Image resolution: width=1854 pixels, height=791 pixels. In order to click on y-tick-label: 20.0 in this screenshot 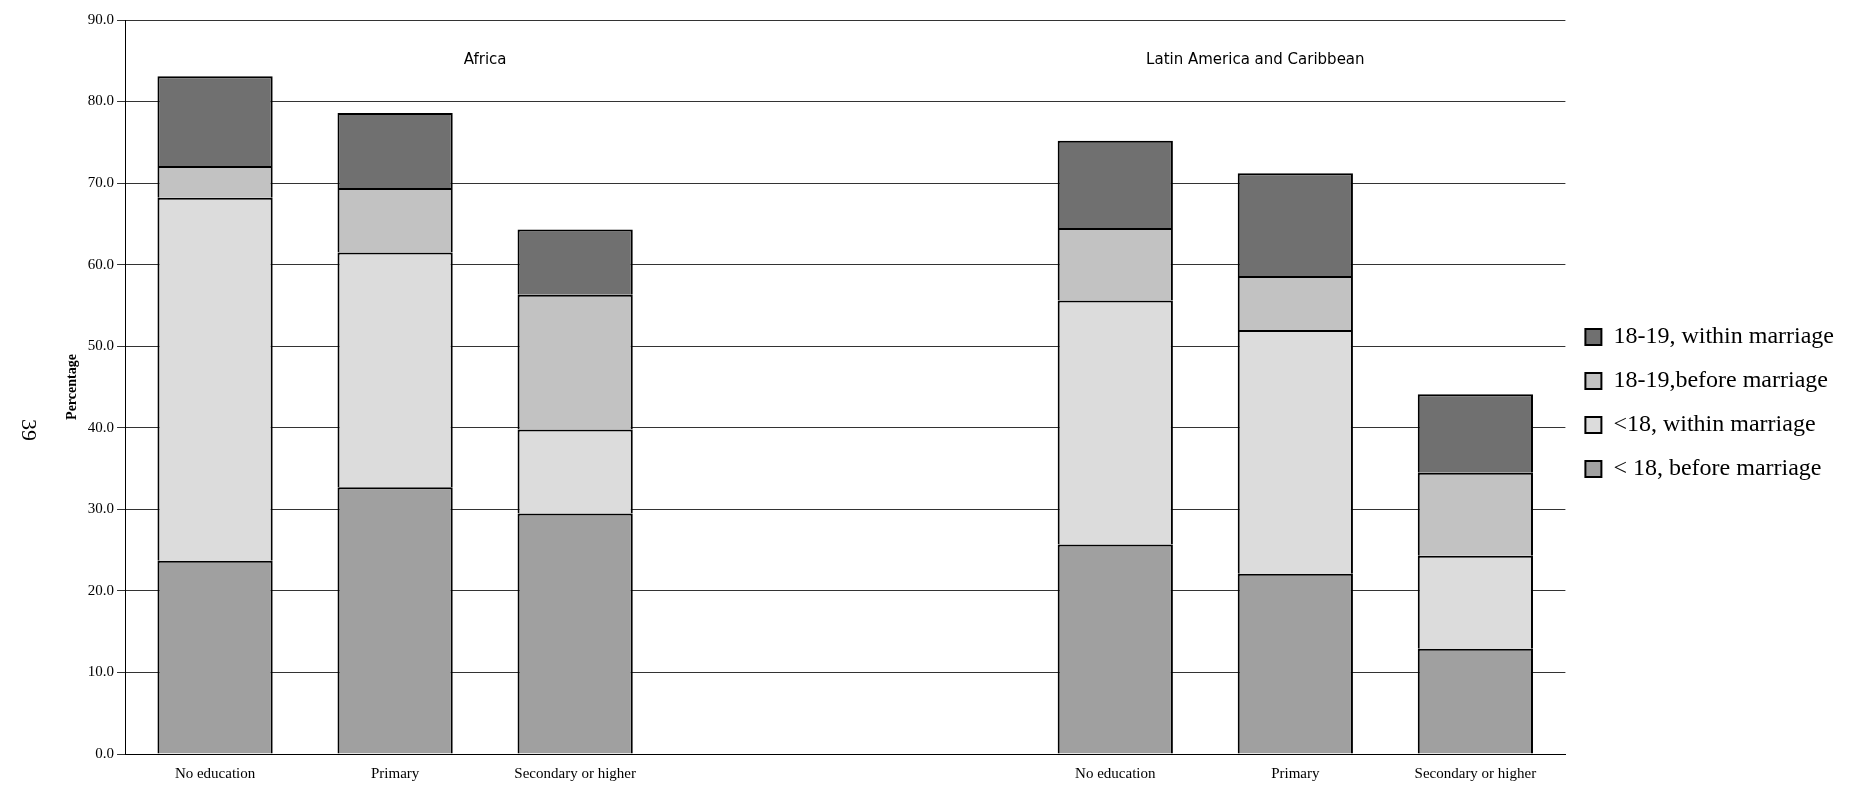, I will do `click(101, 589)`.